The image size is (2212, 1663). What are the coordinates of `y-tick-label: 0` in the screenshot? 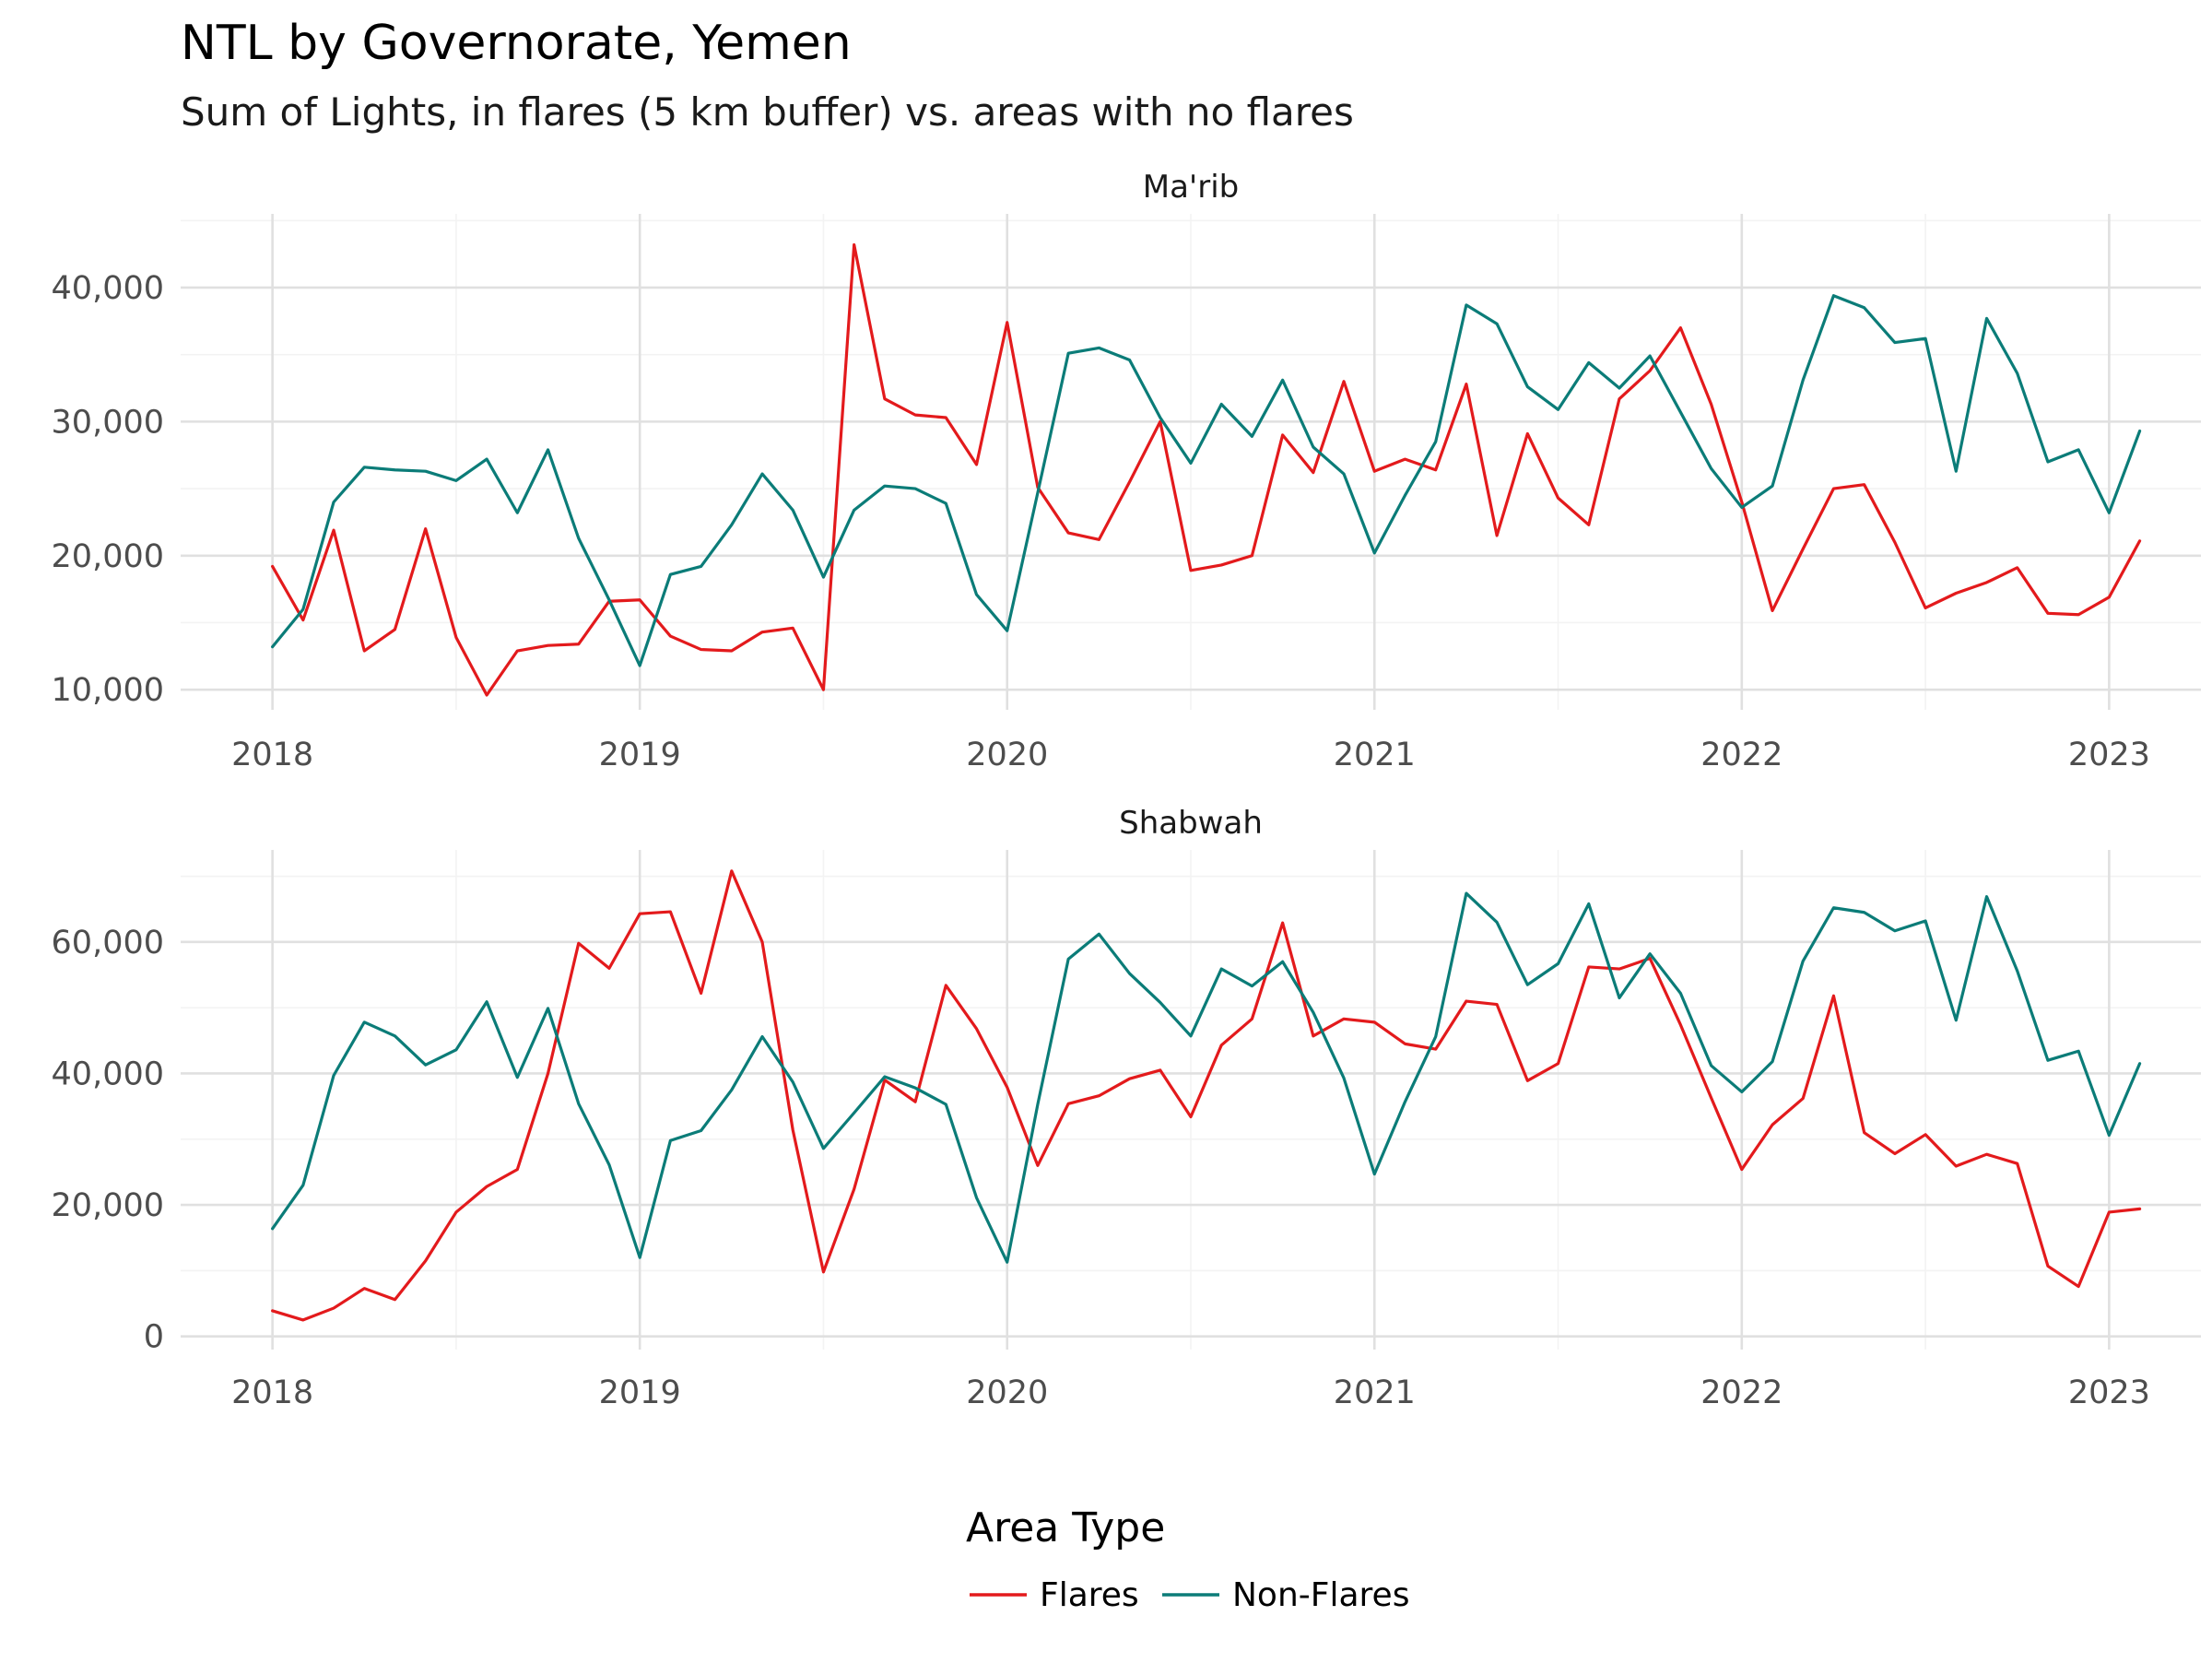 It's located at (154, 1337).